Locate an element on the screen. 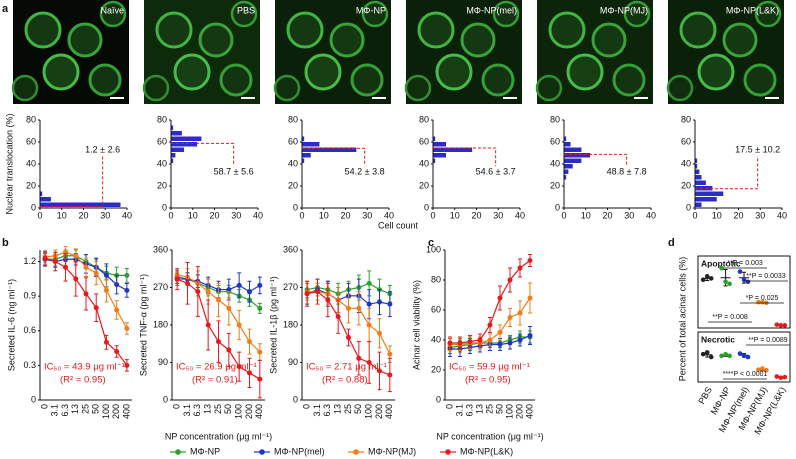 This screenshot has height=459, width=796. mean-label: 54.2 ± 3.8 is located at coordinates (365, 171).